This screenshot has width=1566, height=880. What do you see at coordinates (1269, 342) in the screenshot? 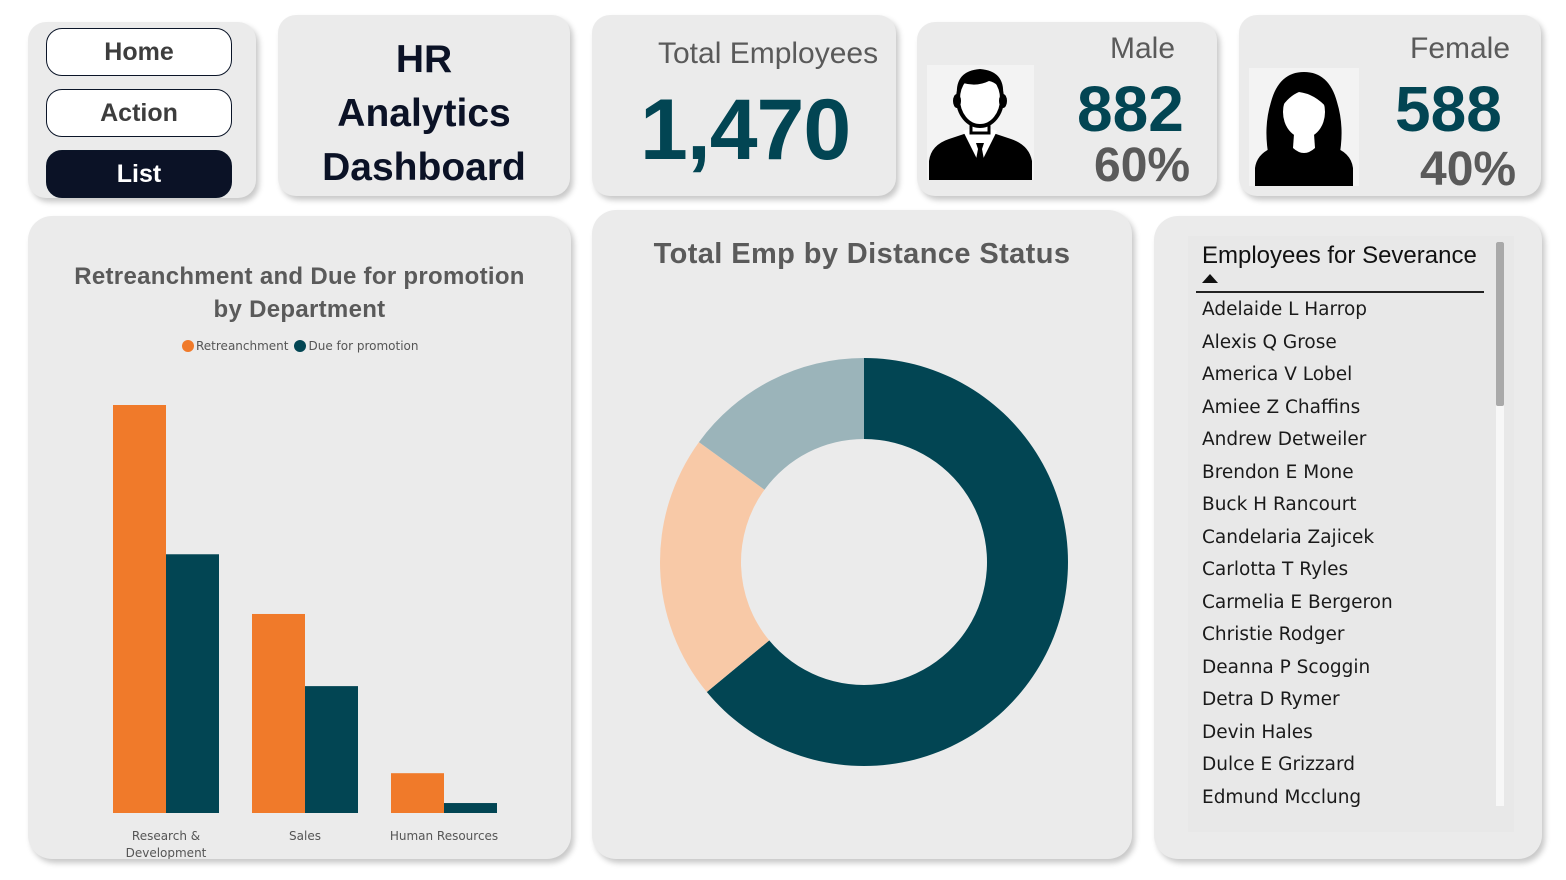
I see `list-item: Alexis Q Grose` at bounding box center [1269, 342].